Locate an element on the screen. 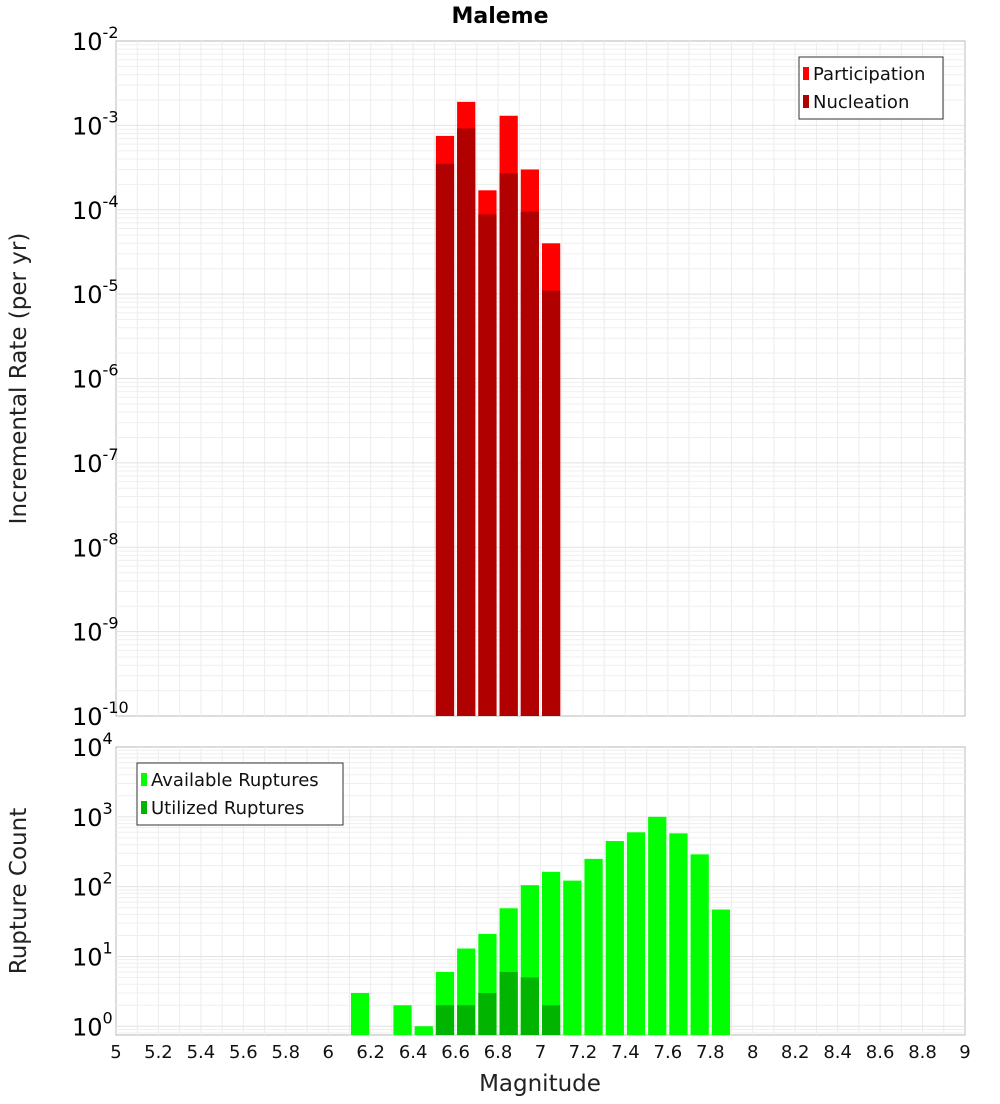  x-tick-label: 5.6 is located at coordinates (243, 1052).